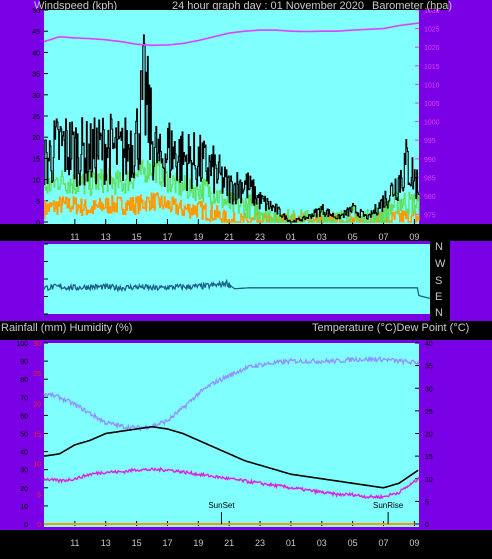  Describe the element at coordinates (432, 11) in the screenshot. I see `pressure-tick-label: 1030` at that location.